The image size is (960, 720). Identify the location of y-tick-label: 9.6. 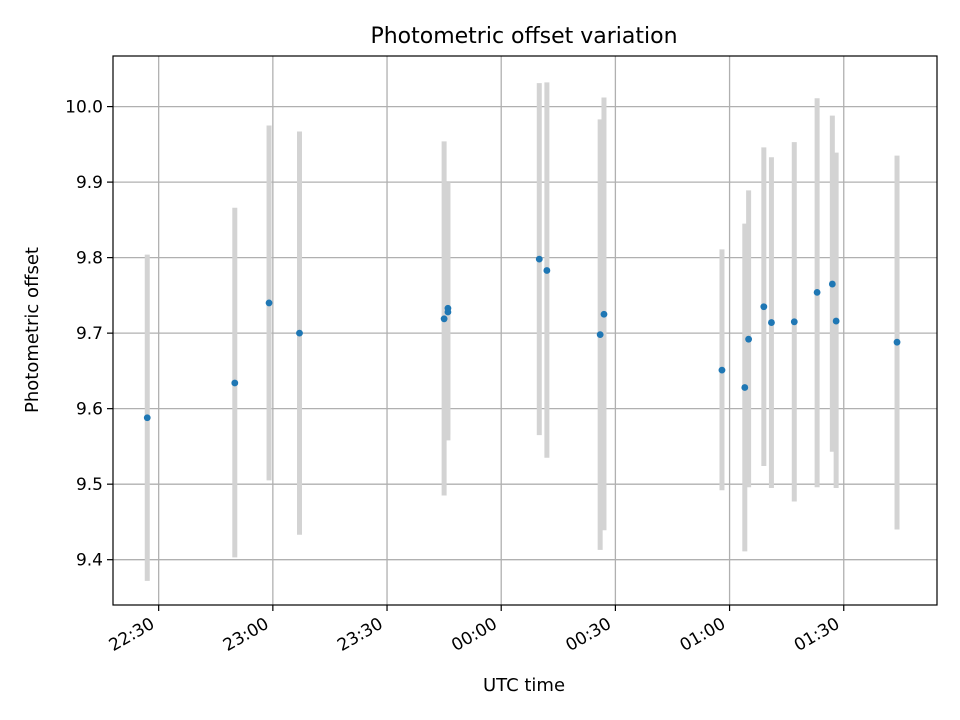
(89, 410).